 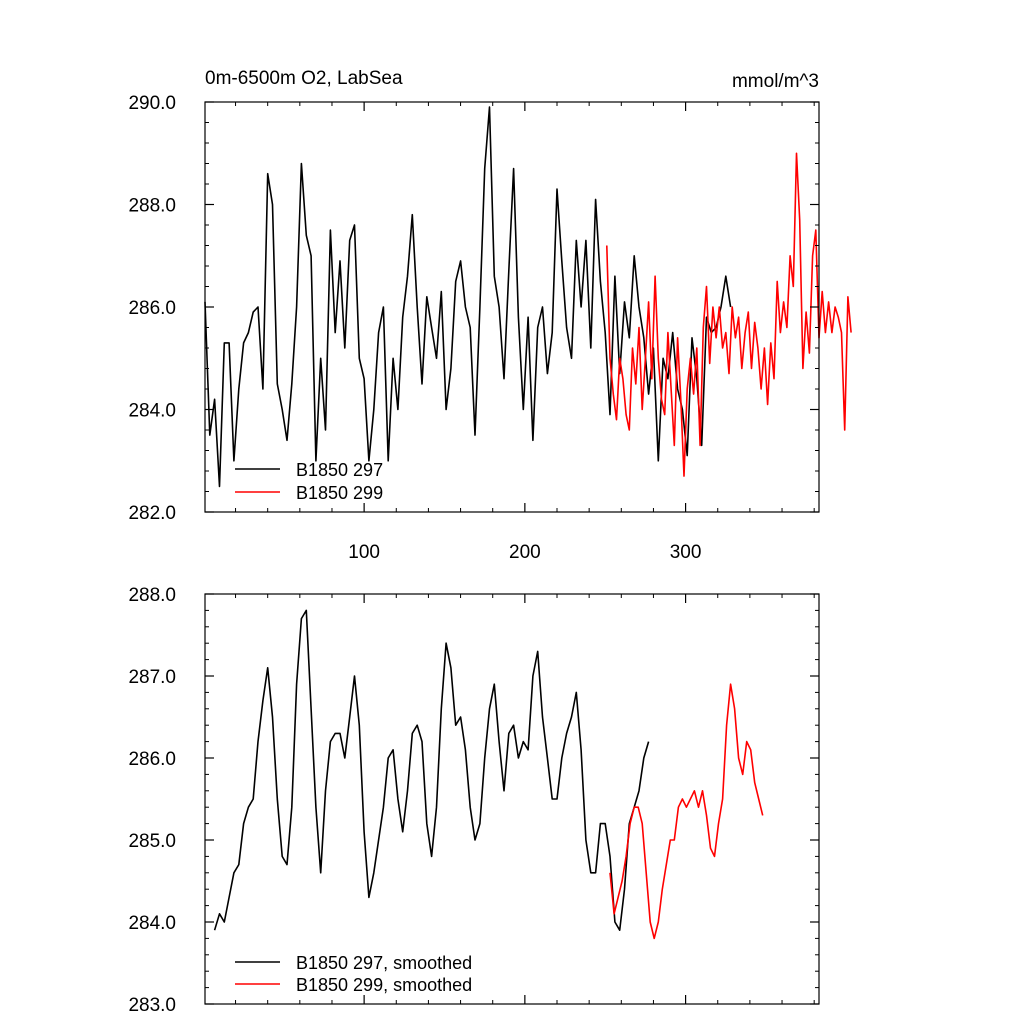 What do you see at coordinates (339, 493) in the screenshot?
I see `legend-label: B1850 299` at bounding box center [339, 493].